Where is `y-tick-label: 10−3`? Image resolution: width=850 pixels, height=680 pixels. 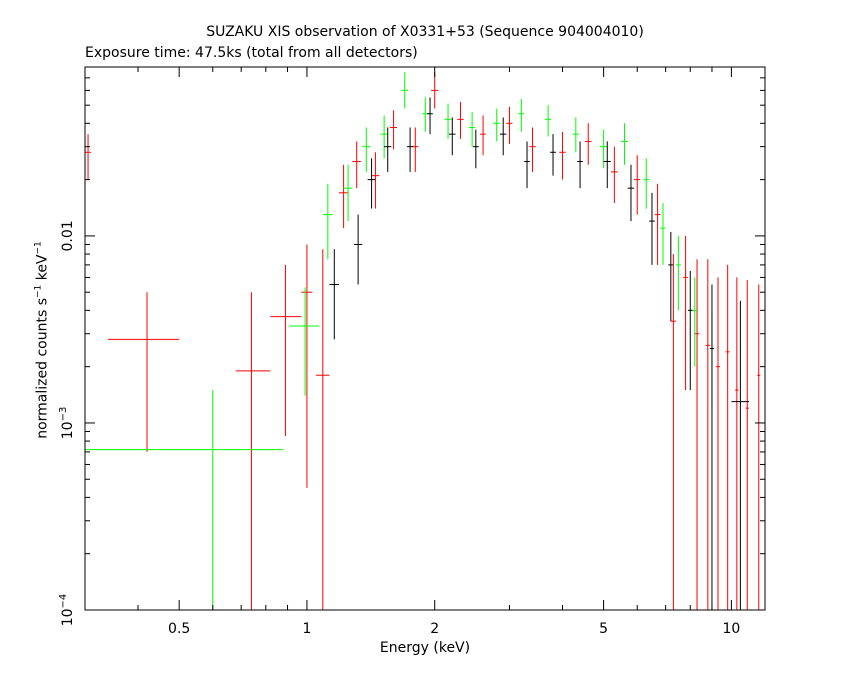 y-tick-label: 10−3 is located at coordinates (67, 423).